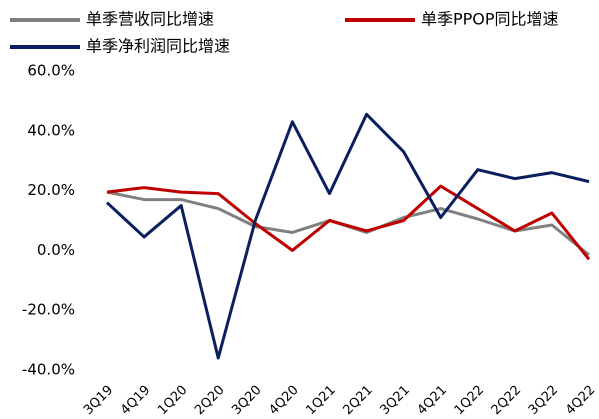  Describe the element at coordinates (283, 400) in the screenshot. I see `x-tick-label: 4Q20` at that location.